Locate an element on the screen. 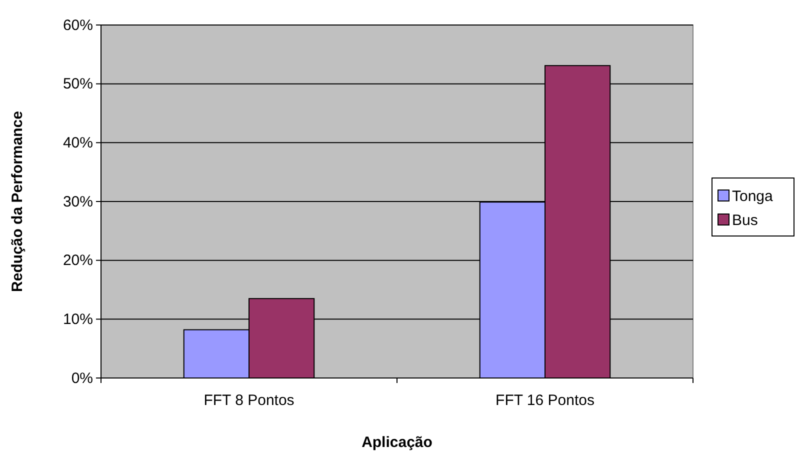  x-tick-label: FFT 8 Pontos is located at coordinates (249, 400).